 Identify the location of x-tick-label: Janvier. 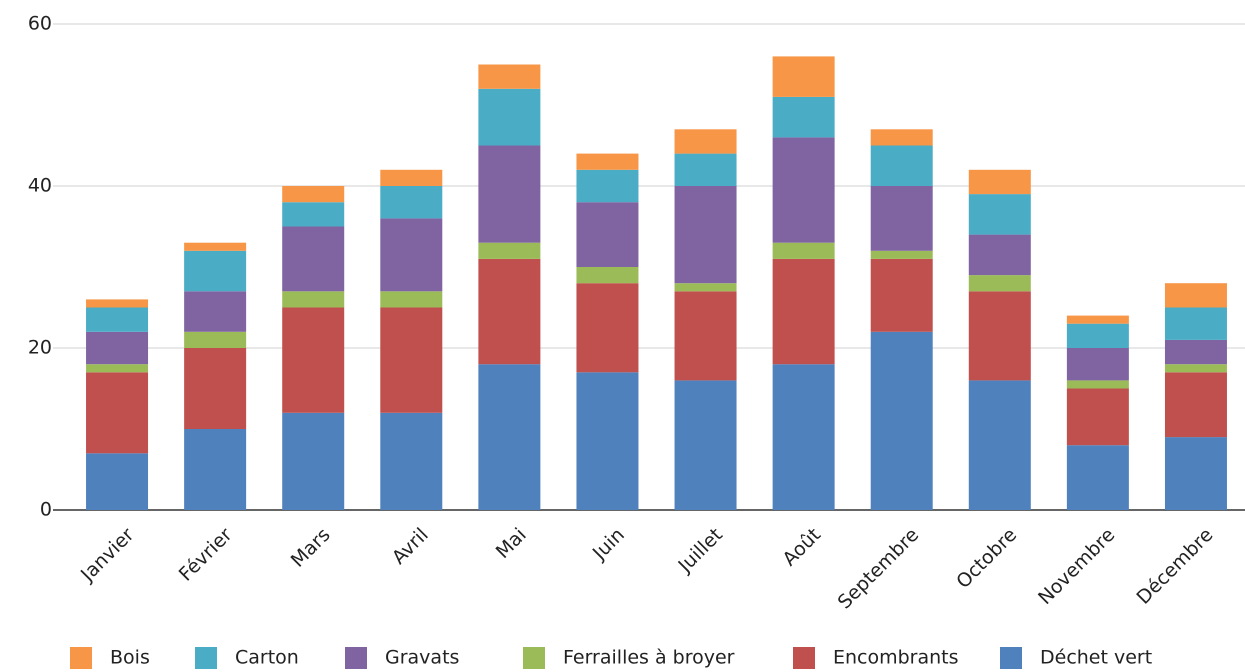
(107, 555).